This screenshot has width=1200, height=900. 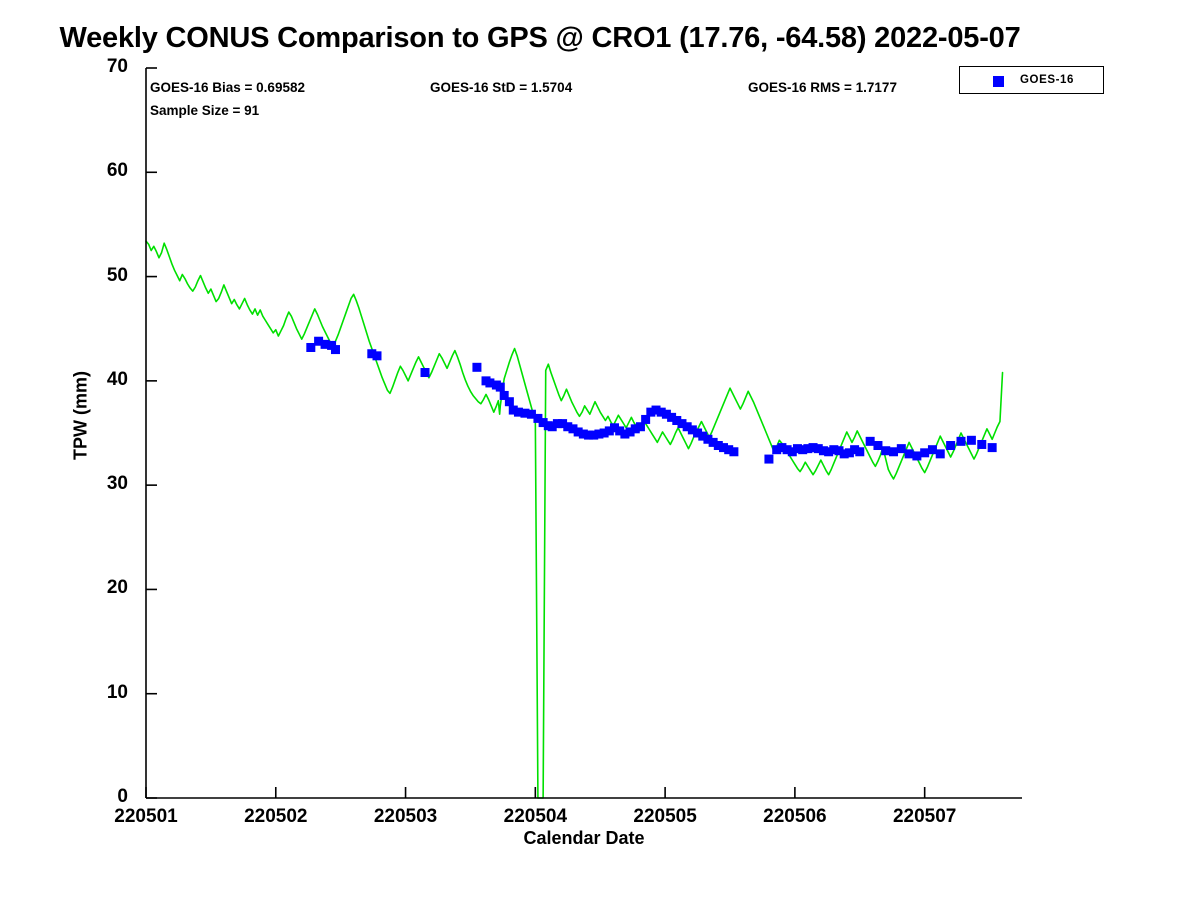 I want to click on x-tick-label: 220507, so click(x=924, y=816).